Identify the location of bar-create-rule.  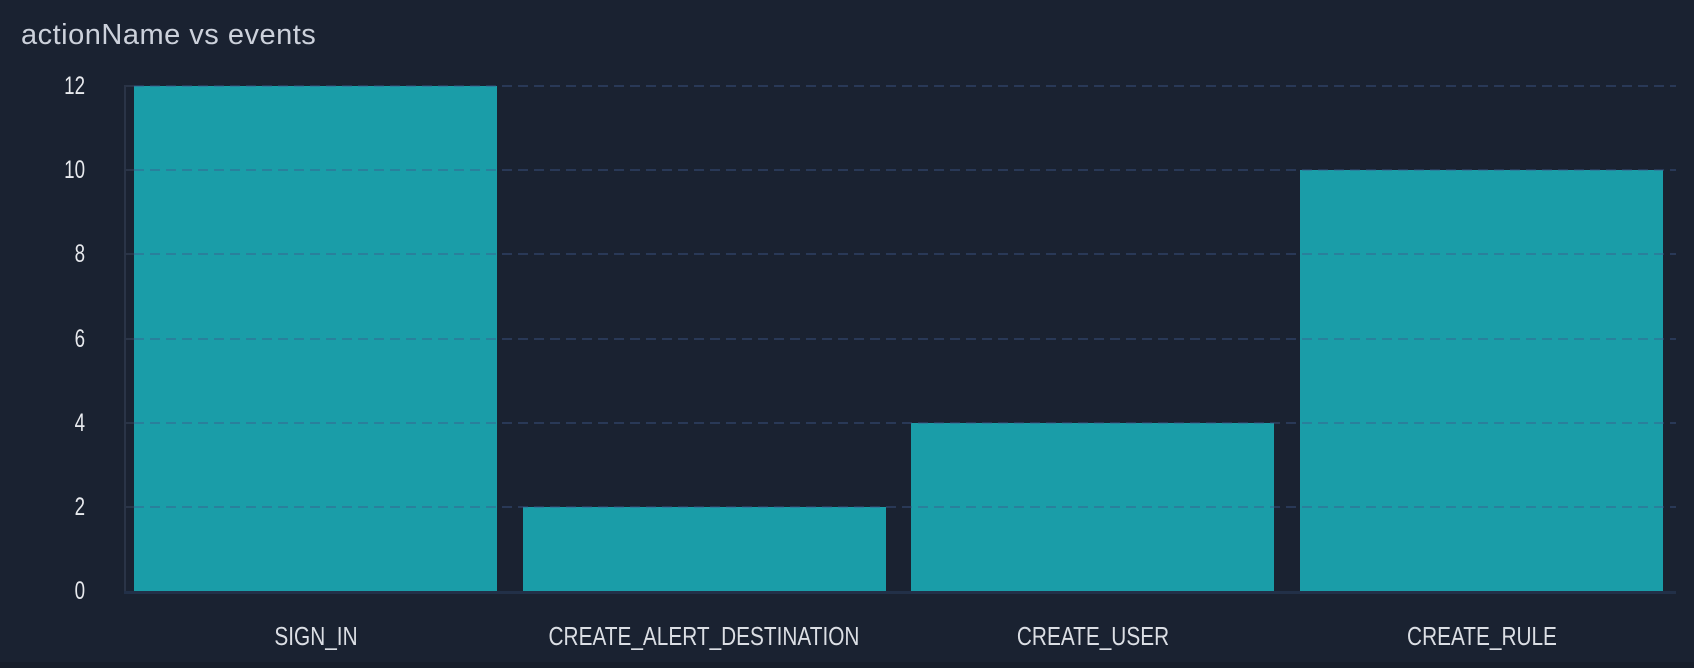
(1482, 380).